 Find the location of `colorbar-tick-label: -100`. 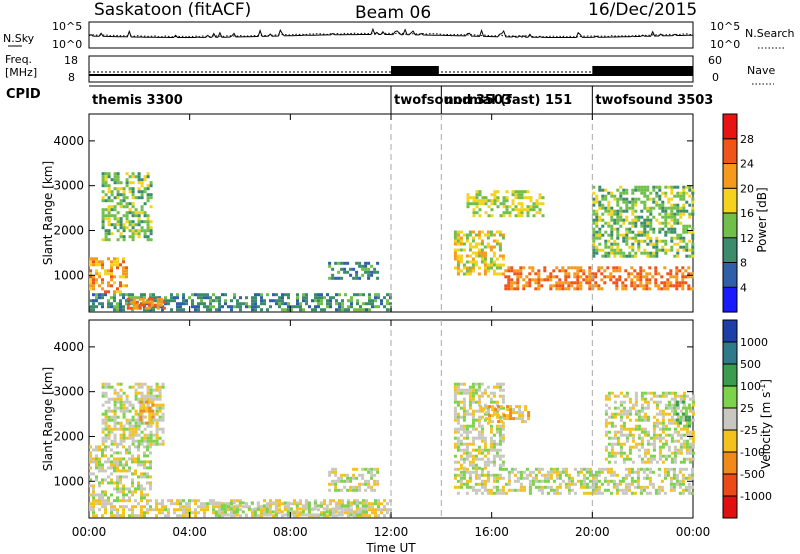

colorbar-tick-label: -100 is located at coordinates (752, 452).